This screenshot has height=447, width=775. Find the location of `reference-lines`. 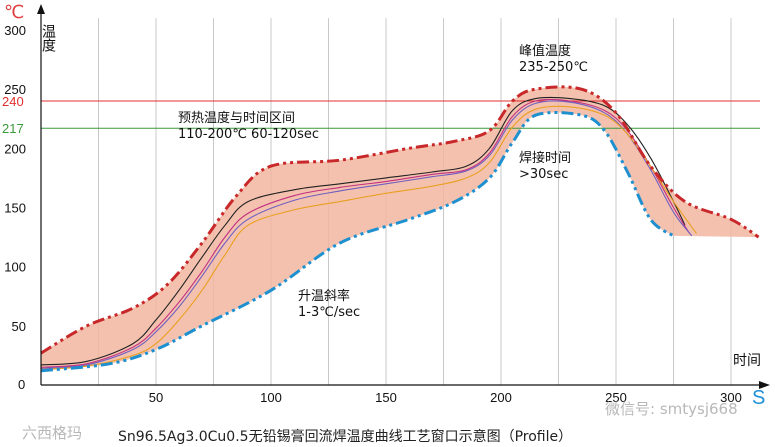

reference-lines is located at coordinates (400, 114).